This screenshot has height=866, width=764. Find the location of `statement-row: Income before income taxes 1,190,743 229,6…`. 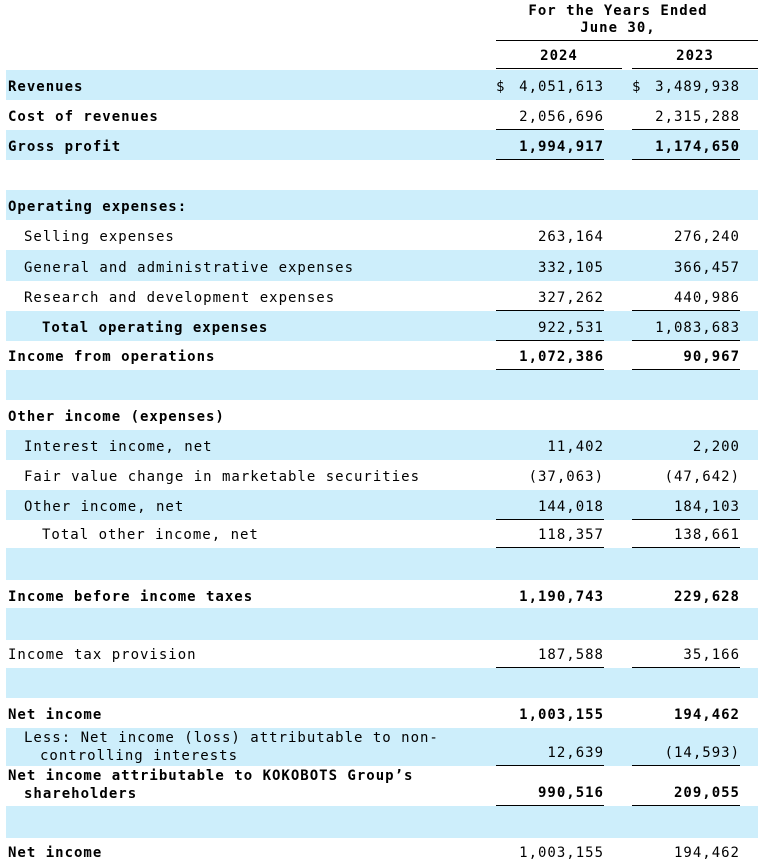

statement-row: Income before income taxes 1,190,743 229,6… is located at coordinates (382, 595).